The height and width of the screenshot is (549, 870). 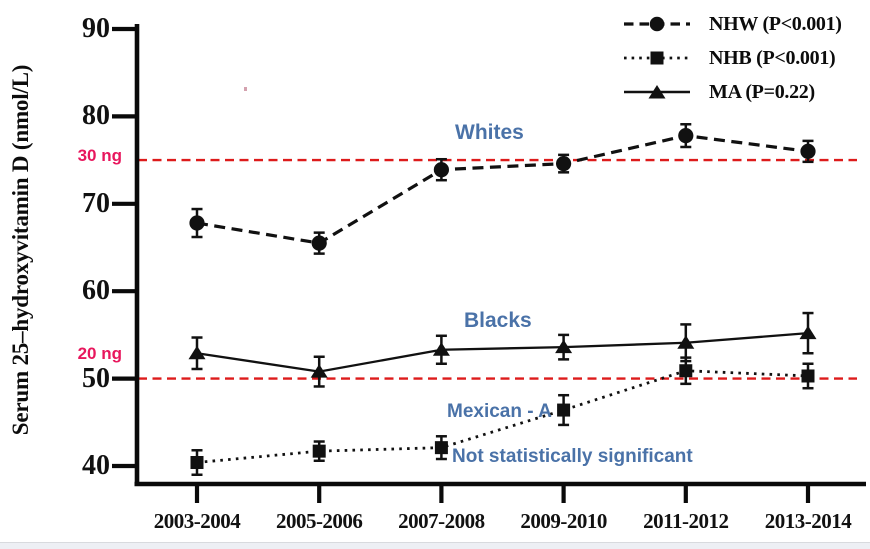 I want to click on x-tick-label: 2013-2014, so click(x=808, y=521).